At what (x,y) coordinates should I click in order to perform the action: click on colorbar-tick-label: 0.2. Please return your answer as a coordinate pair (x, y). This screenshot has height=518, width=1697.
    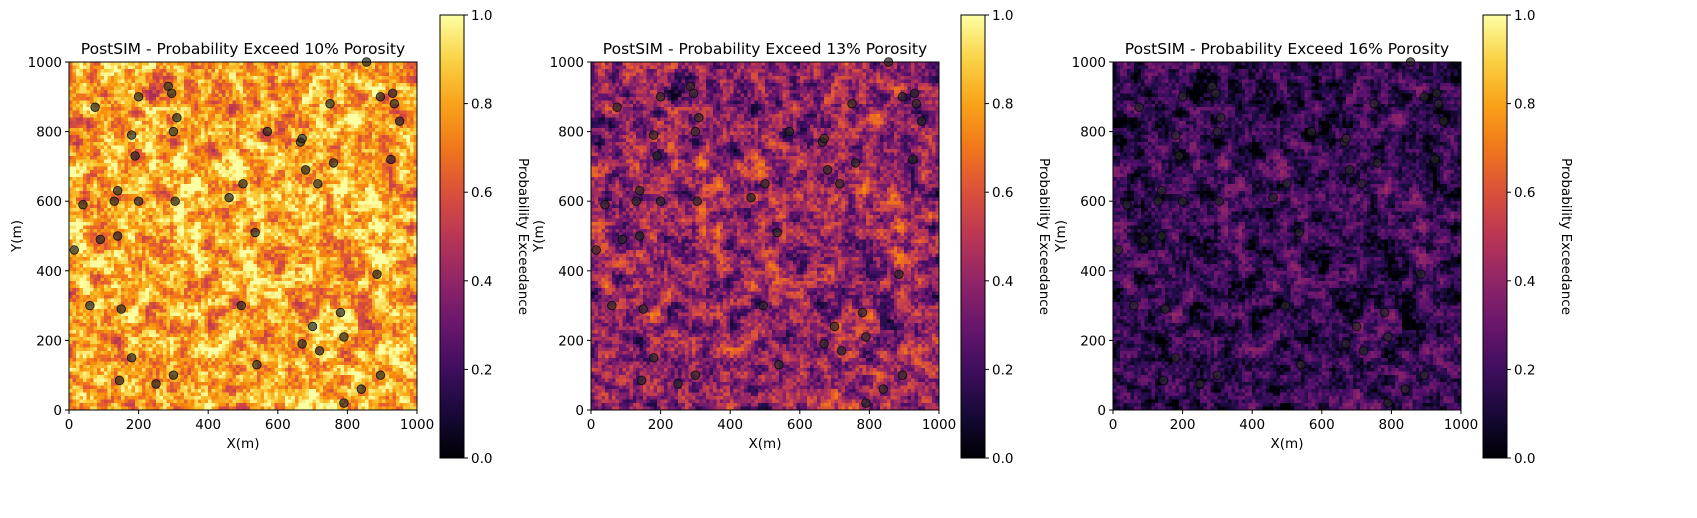
    Looking at the image, I should click on (481, 370).